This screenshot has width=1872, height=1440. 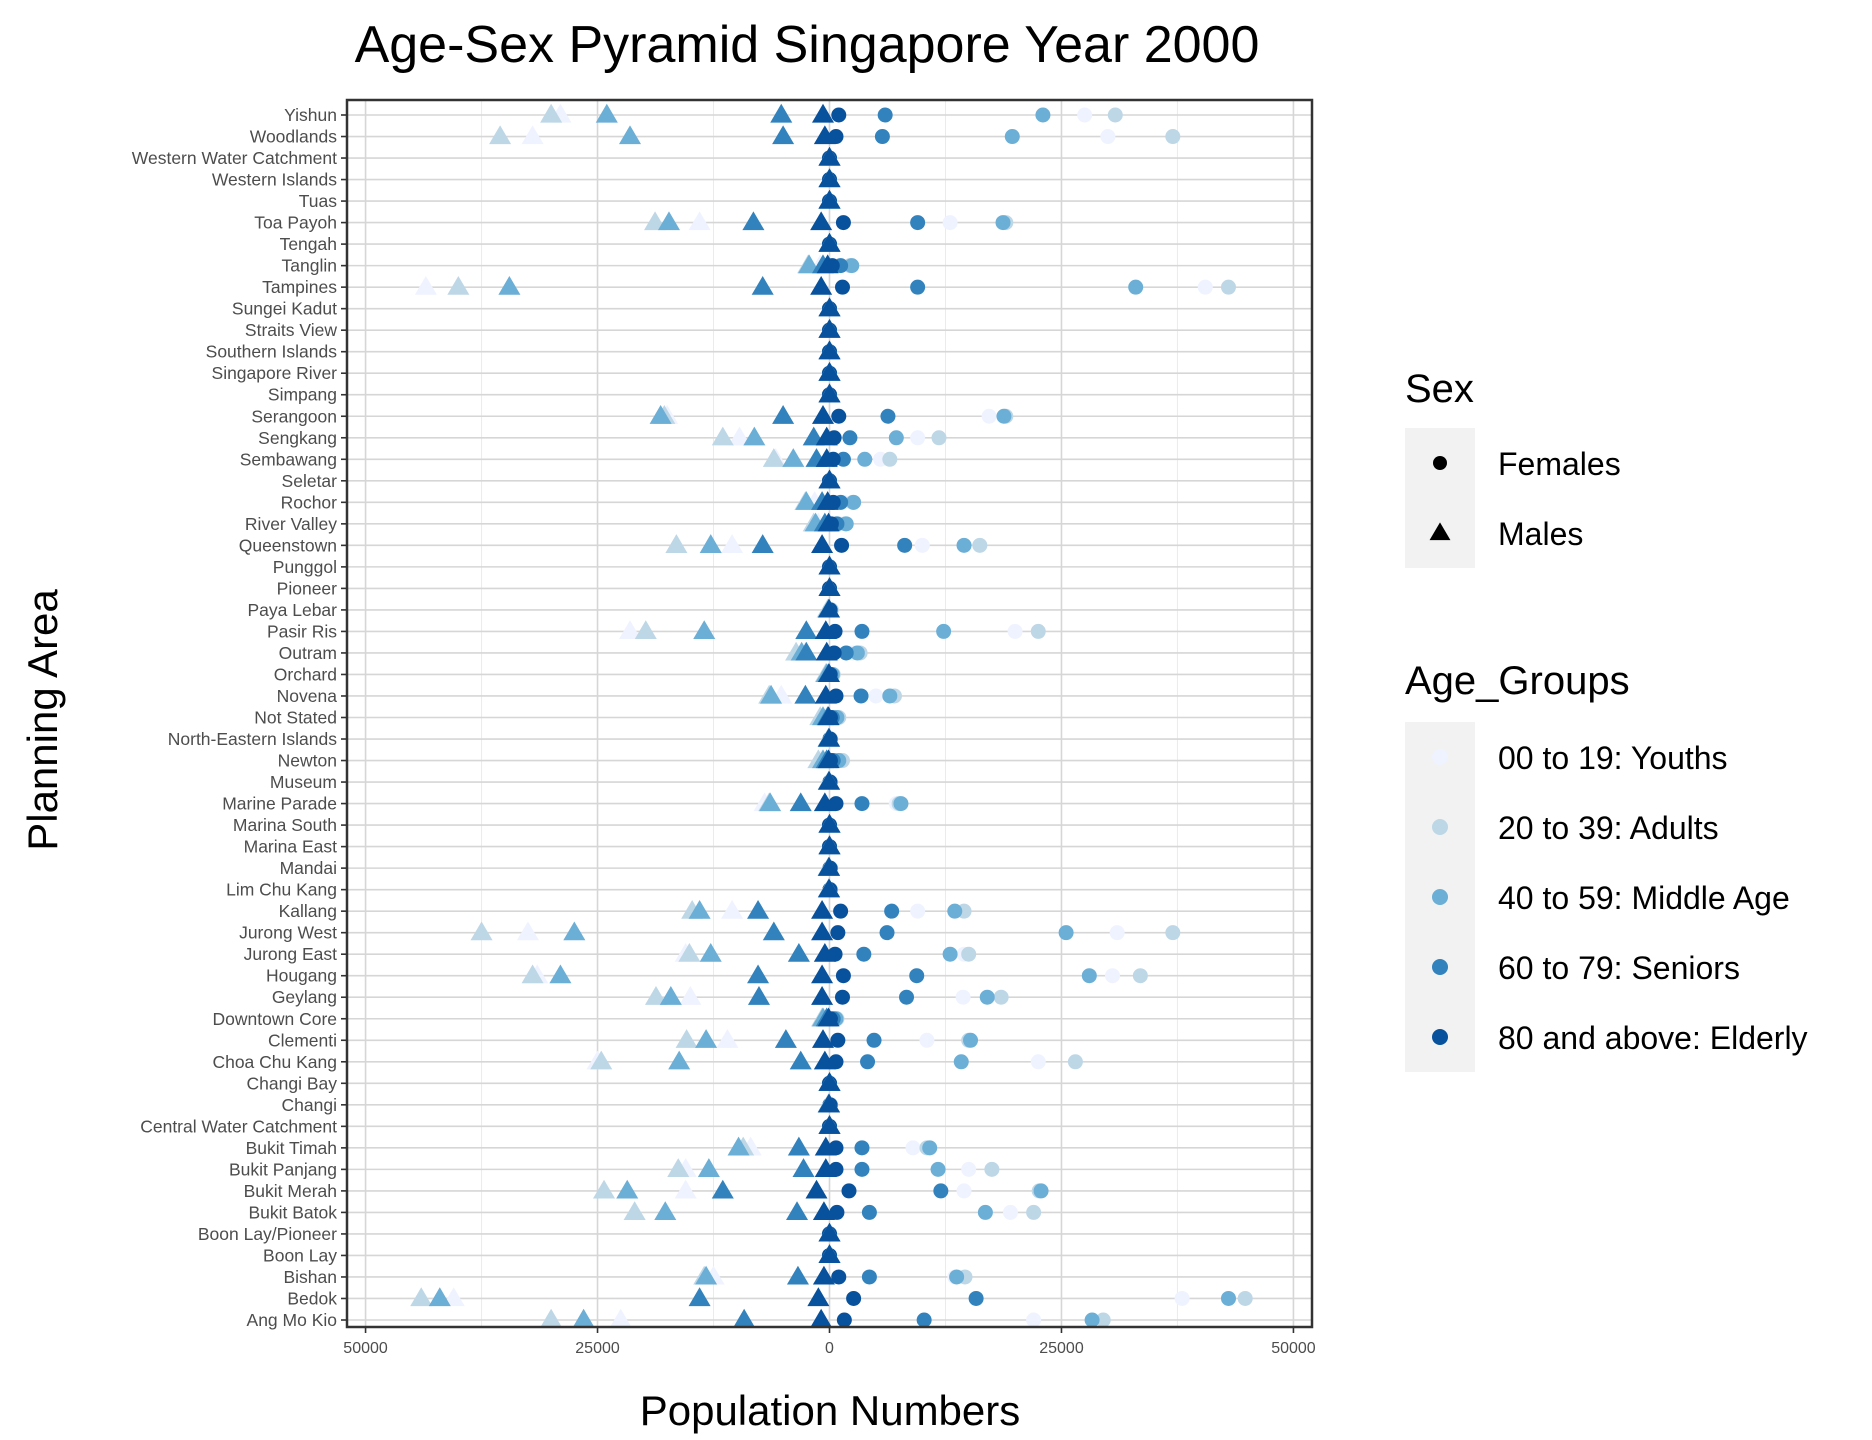 I want to click on y-tick-label: Jurong East, so click(x=291, y=954).